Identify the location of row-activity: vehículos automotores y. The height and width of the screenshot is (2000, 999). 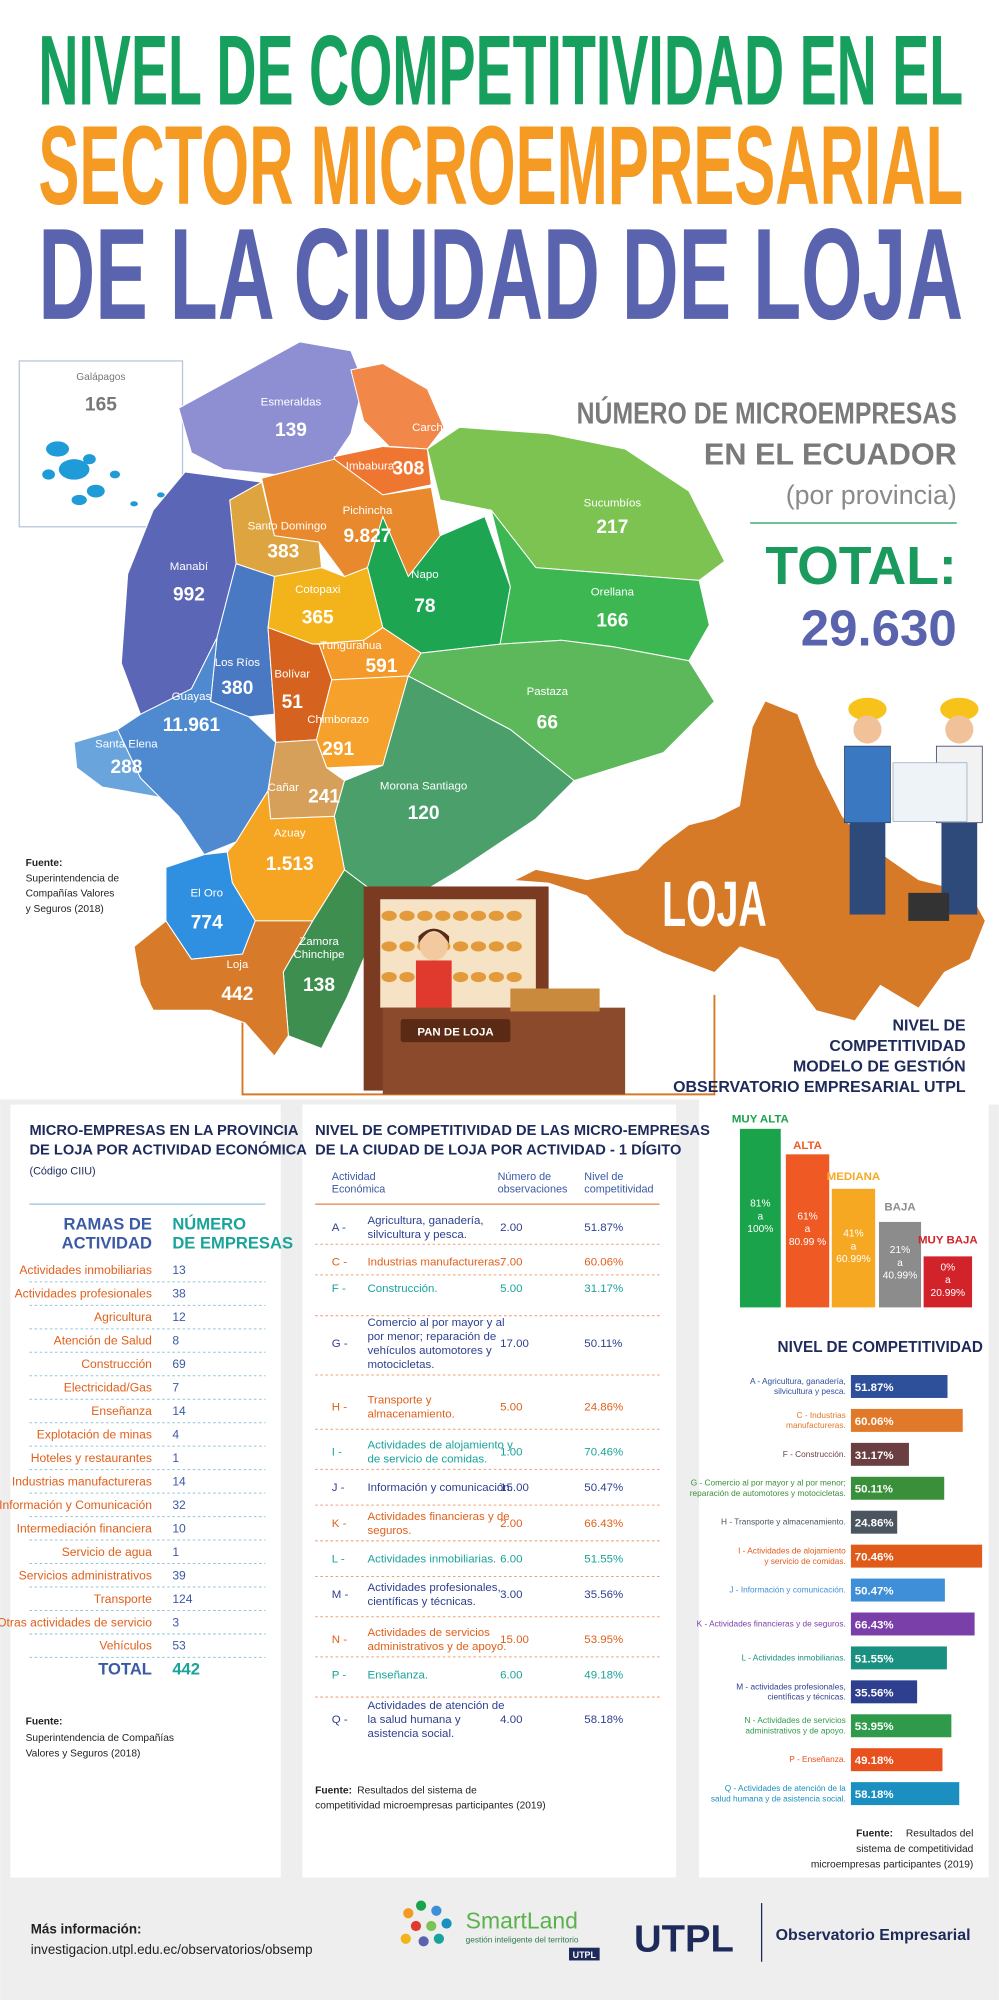
(429, 1351).